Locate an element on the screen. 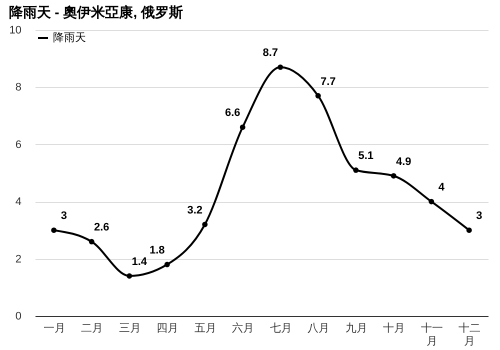  data-label: 7.7 is located at coordinates (328, 82).